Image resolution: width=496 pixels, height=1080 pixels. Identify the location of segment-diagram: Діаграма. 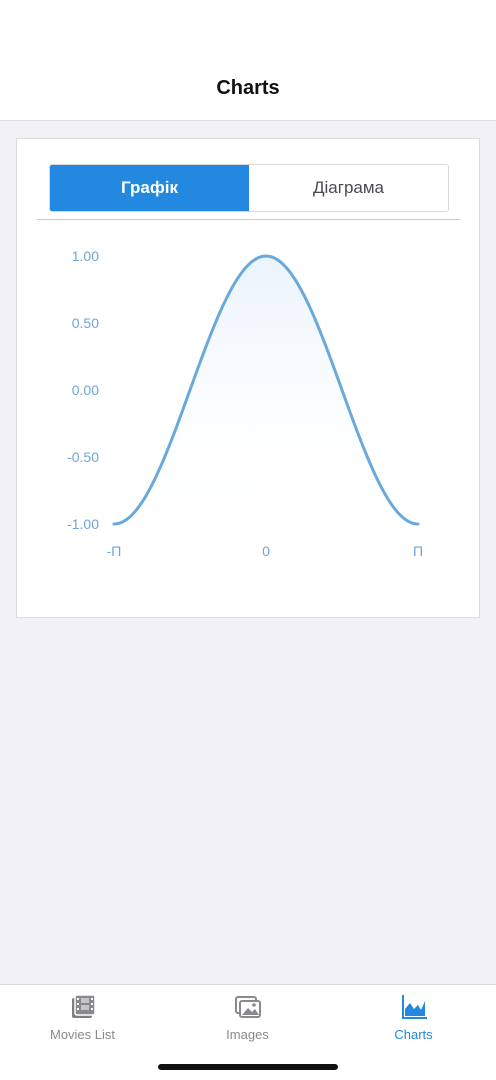
(348, 188).